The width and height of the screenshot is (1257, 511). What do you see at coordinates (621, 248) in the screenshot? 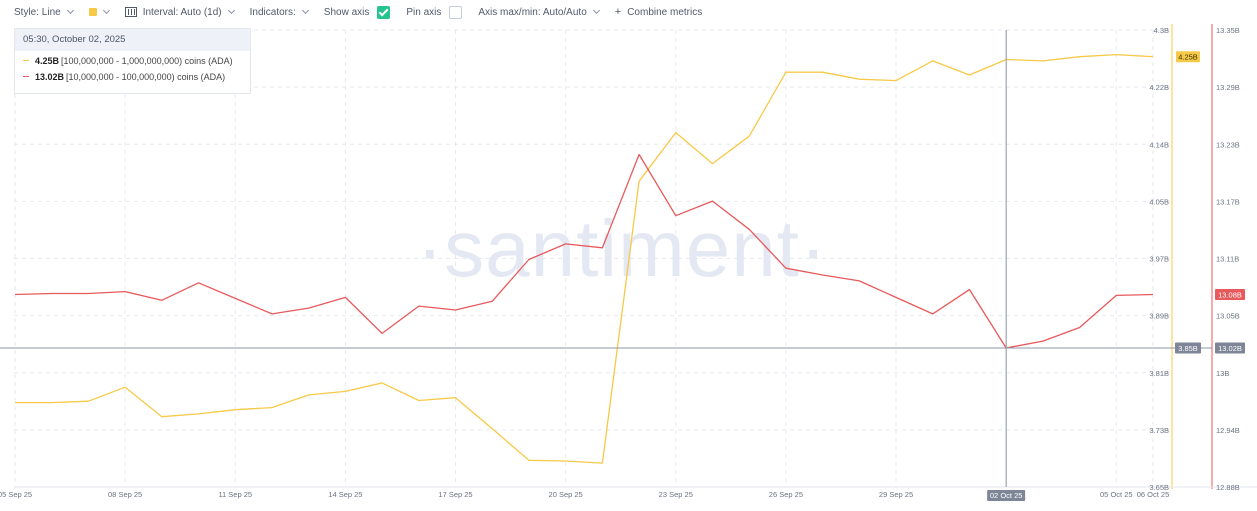
I see `santiment-watermark: ·santiment·` at bounding box center [621, 248].